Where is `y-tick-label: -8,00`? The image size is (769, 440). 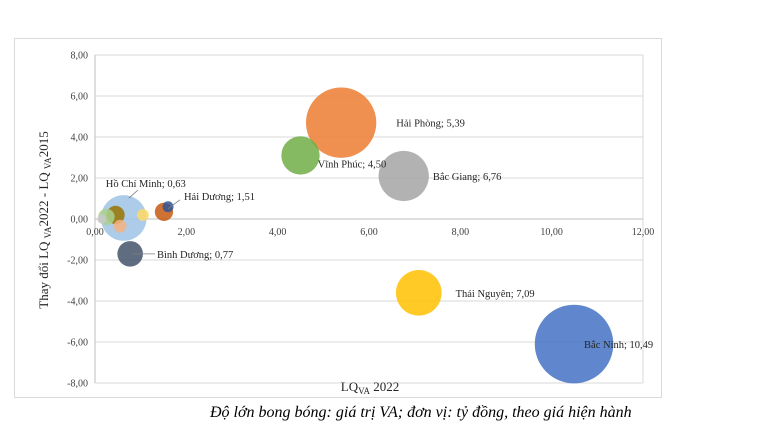 y-tick-label: -8,00 is located at coordinates (77, 384).